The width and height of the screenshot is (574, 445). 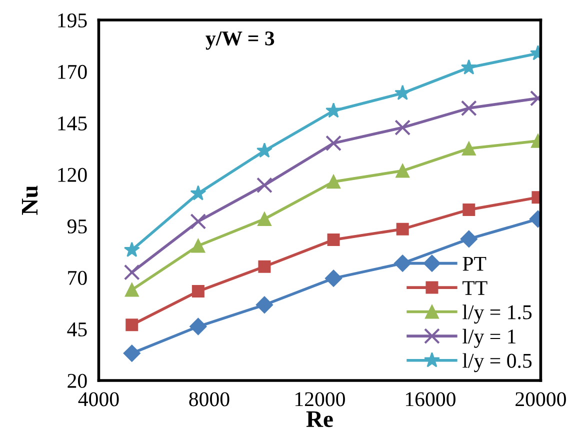 What do you see at coordinates (98, 399) in the screenshot?
I see `x-tick-label: 4000` at bounding box center [98, 399].